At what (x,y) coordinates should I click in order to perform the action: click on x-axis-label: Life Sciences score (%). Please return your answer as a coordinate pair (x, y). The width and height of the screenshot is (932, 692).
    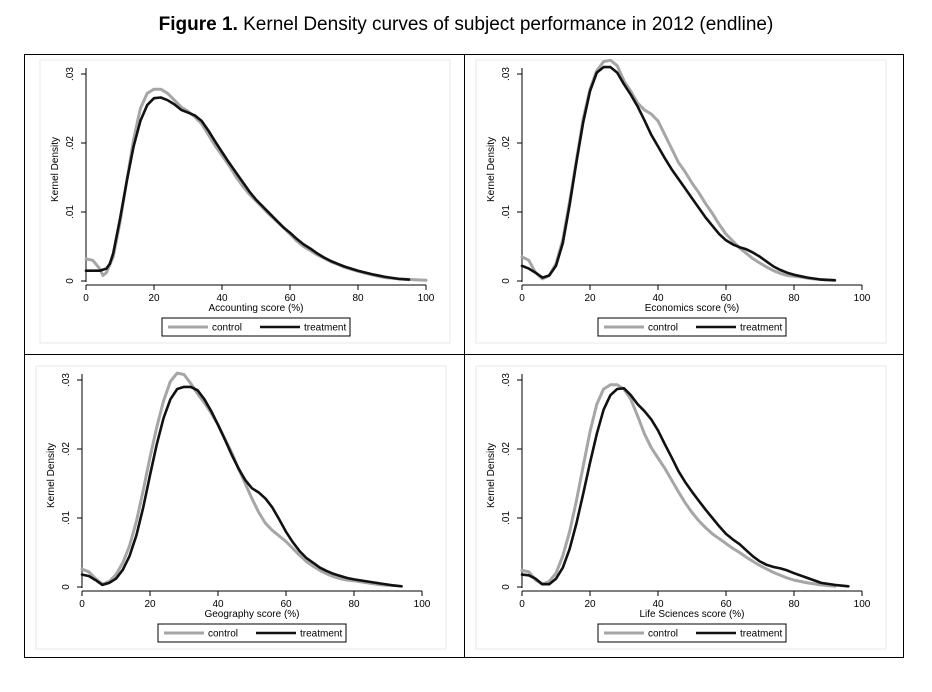
    Looking at the image, I should click on (691, 614).